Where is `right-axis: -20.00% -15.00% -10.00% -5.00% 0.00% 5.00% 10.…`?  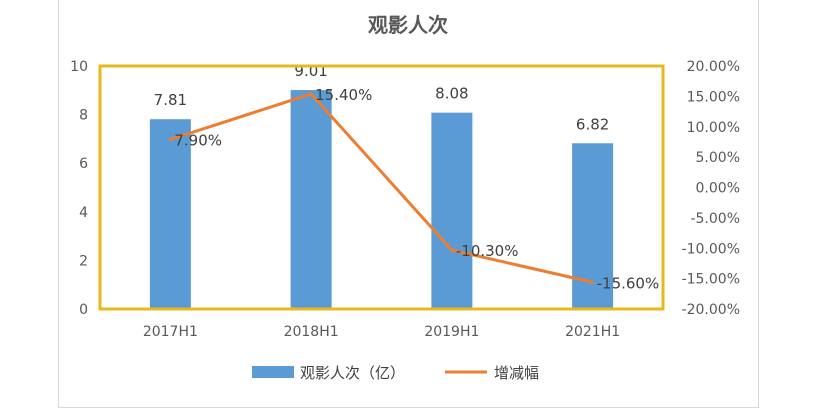 right-axis: -20.00% -15.00% -10.00% -5.00% 0.00% 5.00% 10.… is located at coordinates (711, 188).